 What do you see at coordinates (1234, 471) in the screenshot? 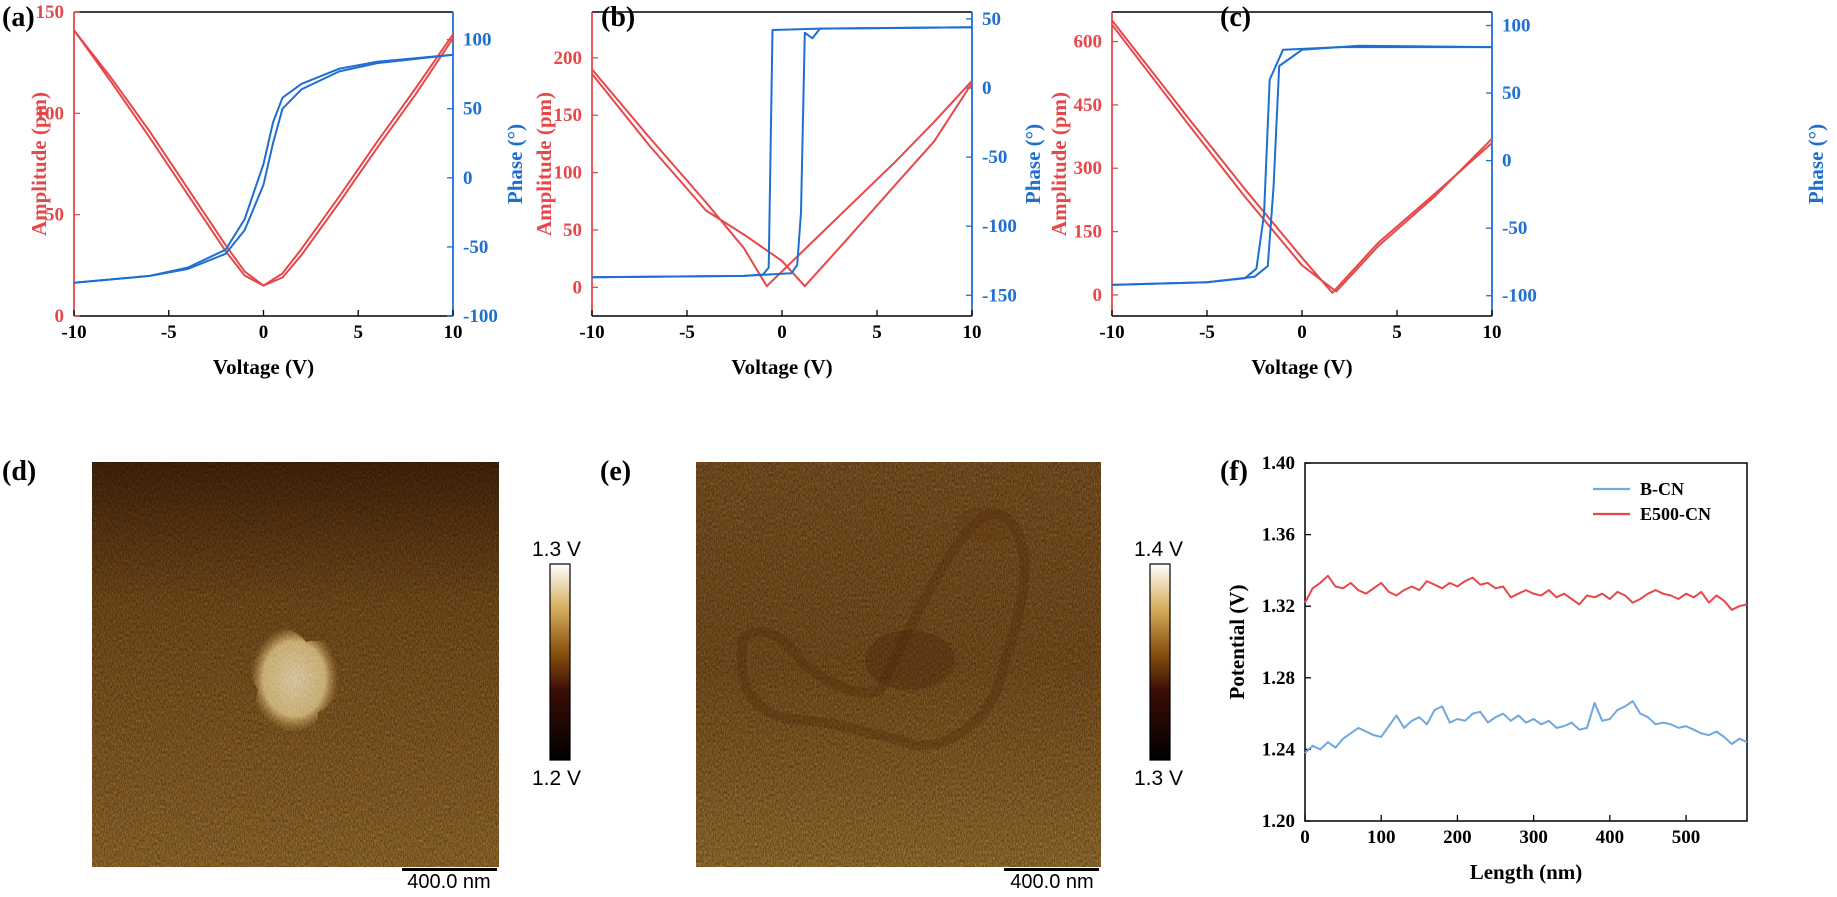
I see `panel-label-f: (f)` at bounding box center [1234, 471].